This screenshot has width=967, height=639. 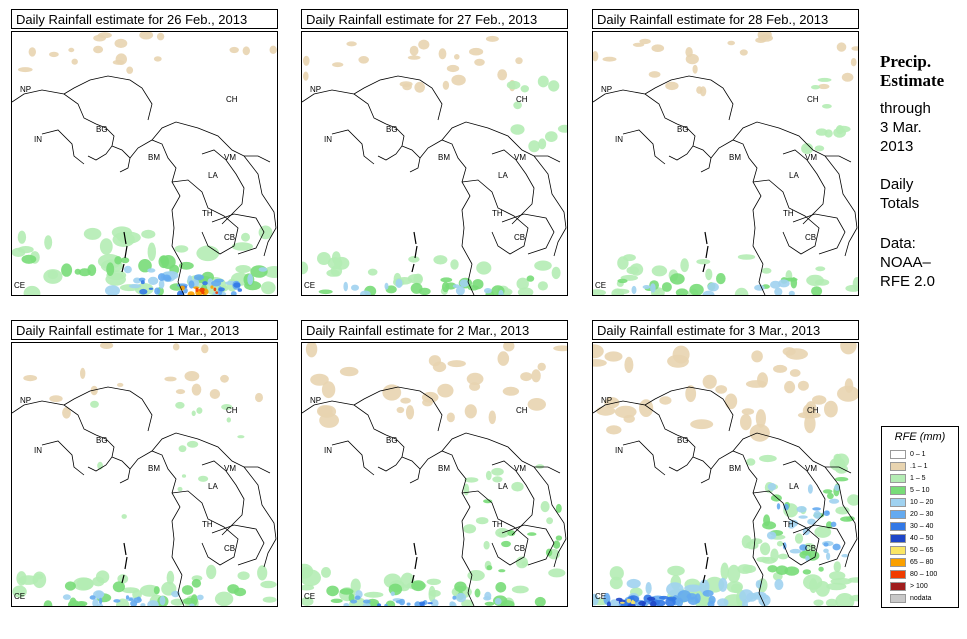 I want to click on side-title: Precip. Estimate, so click(x=912, y=71).